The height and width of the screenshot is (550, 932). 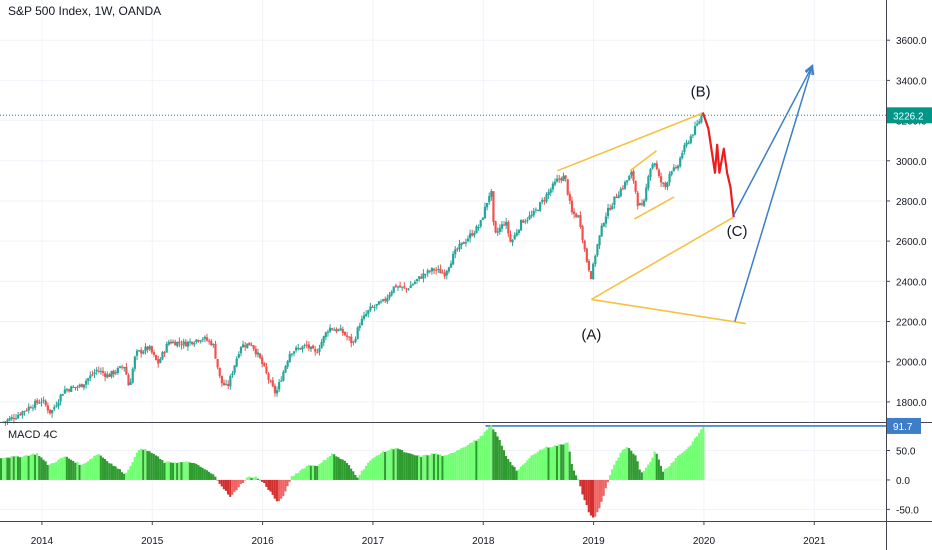 I want to click on wave-label: (C), so click(x=737, y=231).